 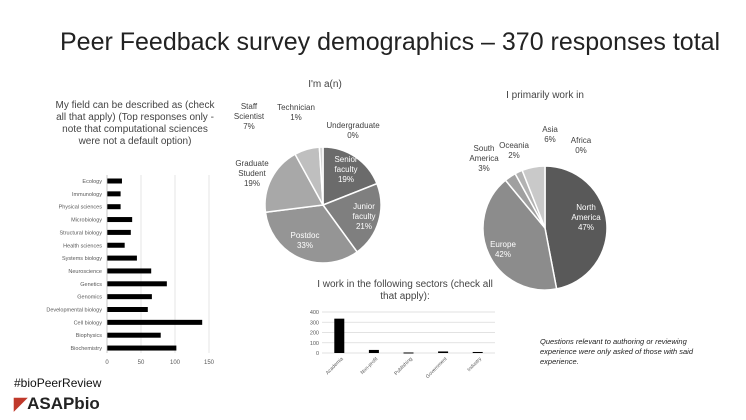 I want to click on slice-label: 47%, so click(x=586, y=227).